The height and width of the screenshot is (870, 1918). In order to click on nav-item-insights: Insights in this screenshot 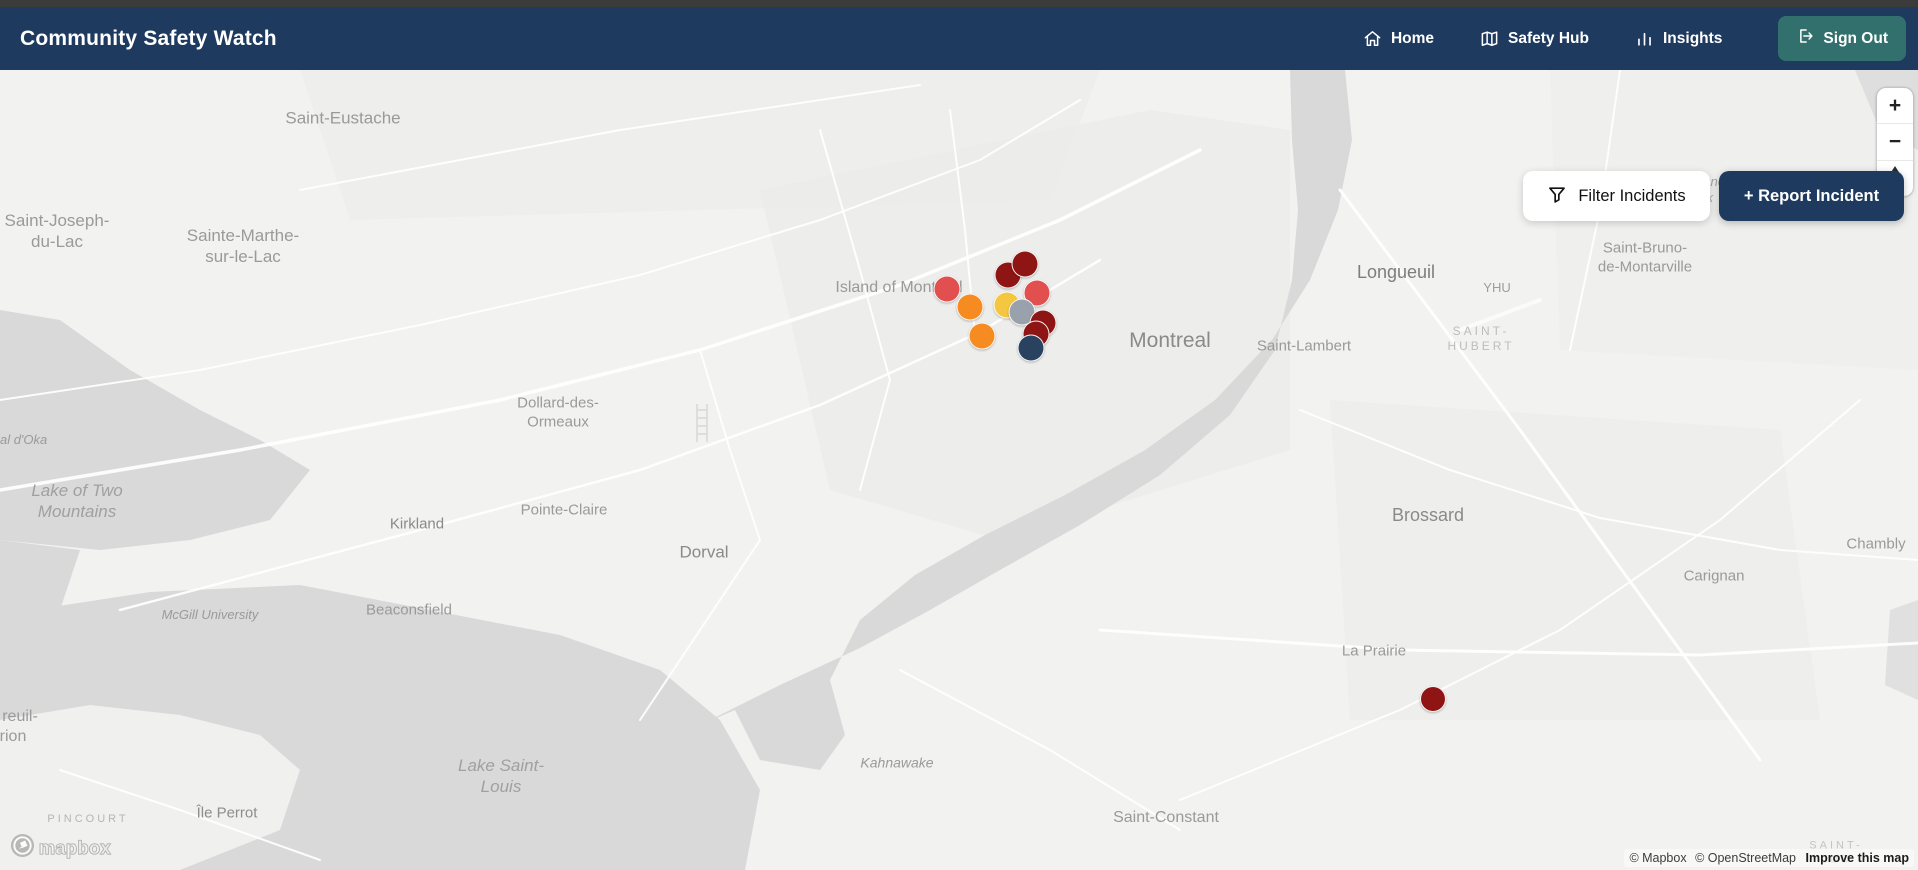, I will do `click(1678, 38)`.